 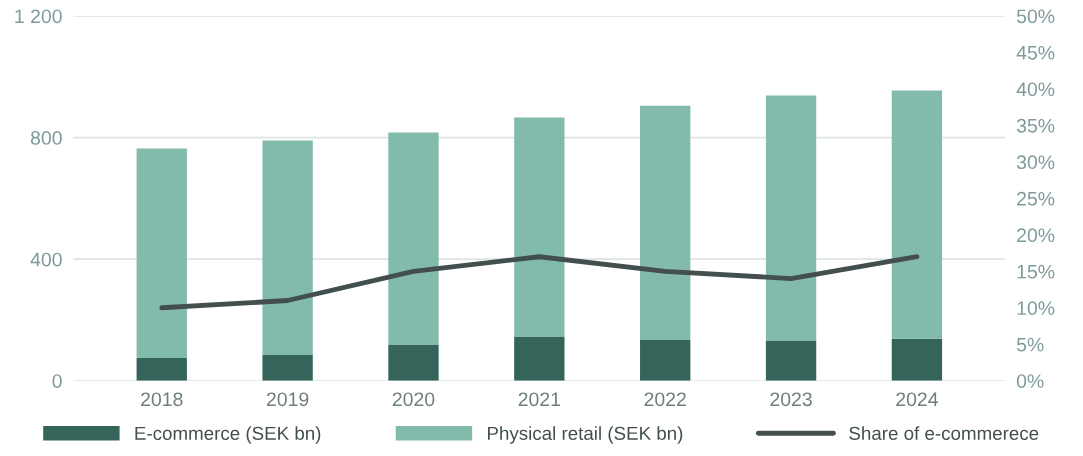 What do you see at coordinates (228, 435) in the screenshot?
I see `legend-label: E-commerce (SEK bn)` at bounding box center [228, 435].